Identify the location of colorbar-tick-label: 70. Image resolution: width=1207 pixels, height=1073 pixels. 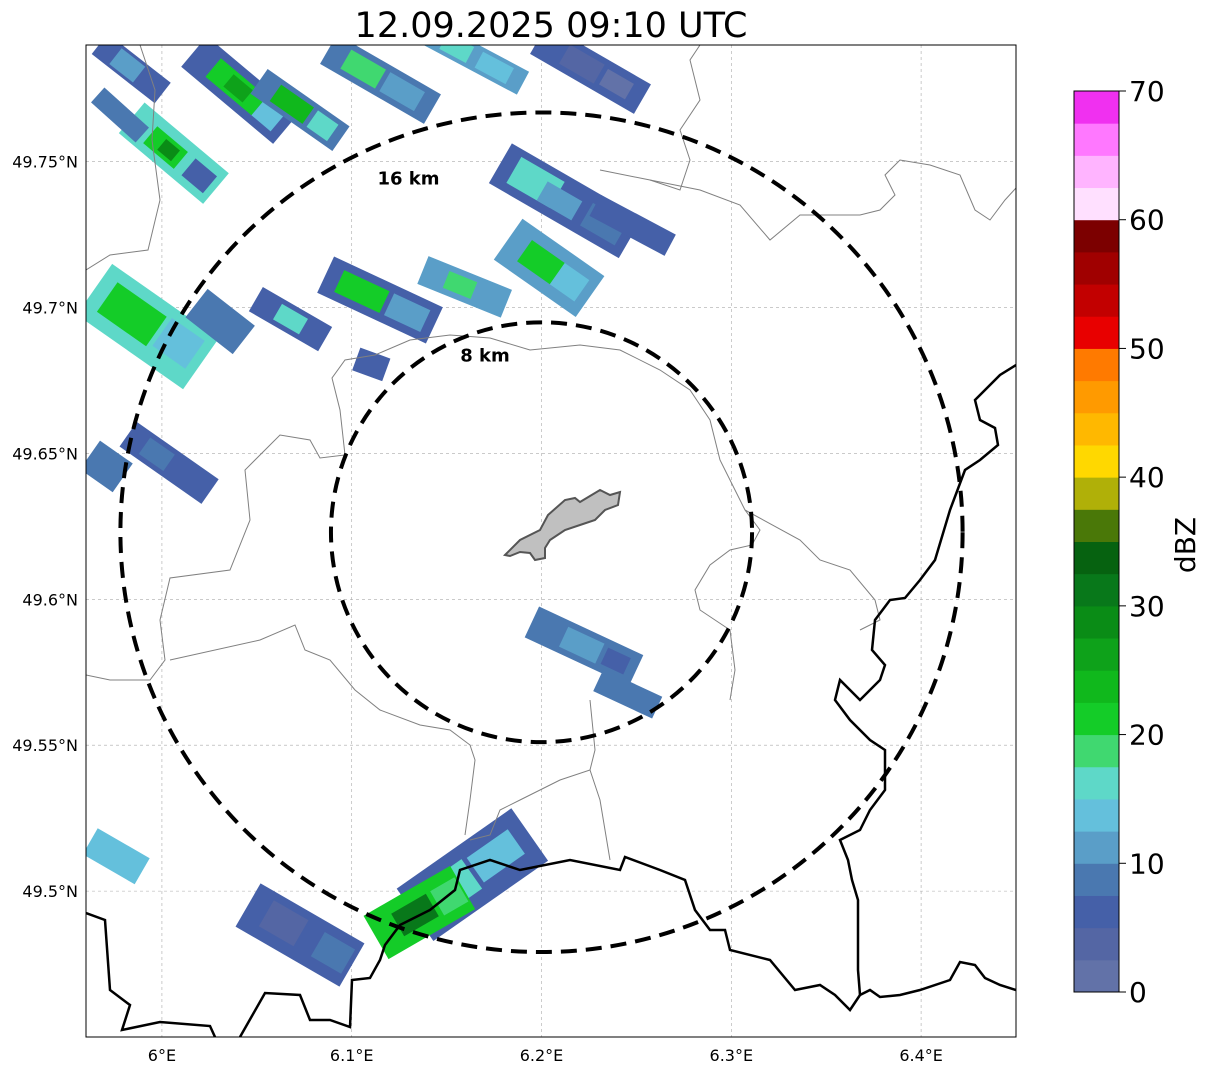
(1147, 91).